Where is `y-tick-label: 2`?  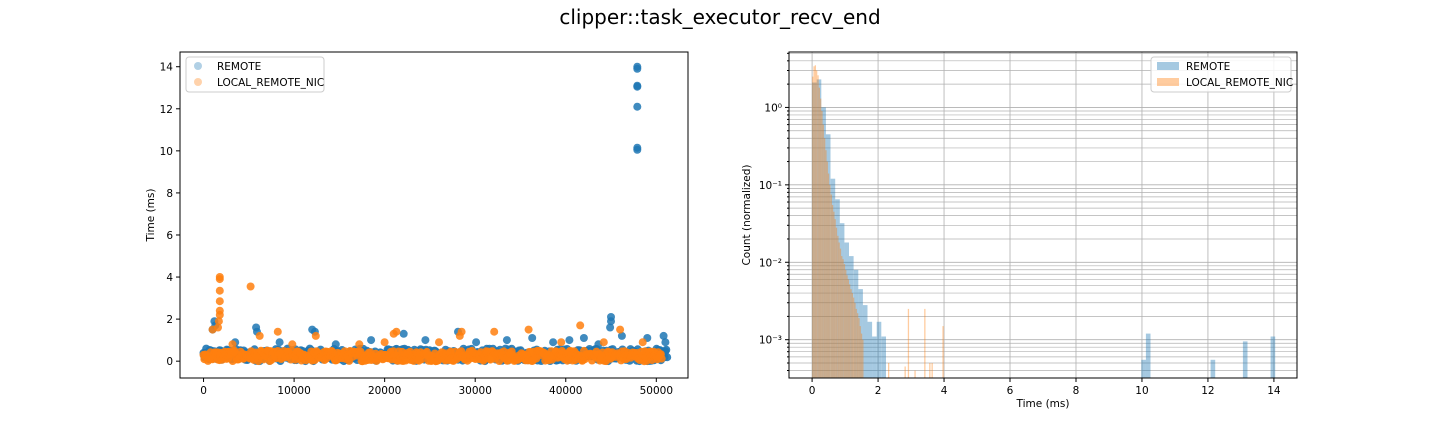 y-tick-label: 2 is located at coordinates (169, 320).